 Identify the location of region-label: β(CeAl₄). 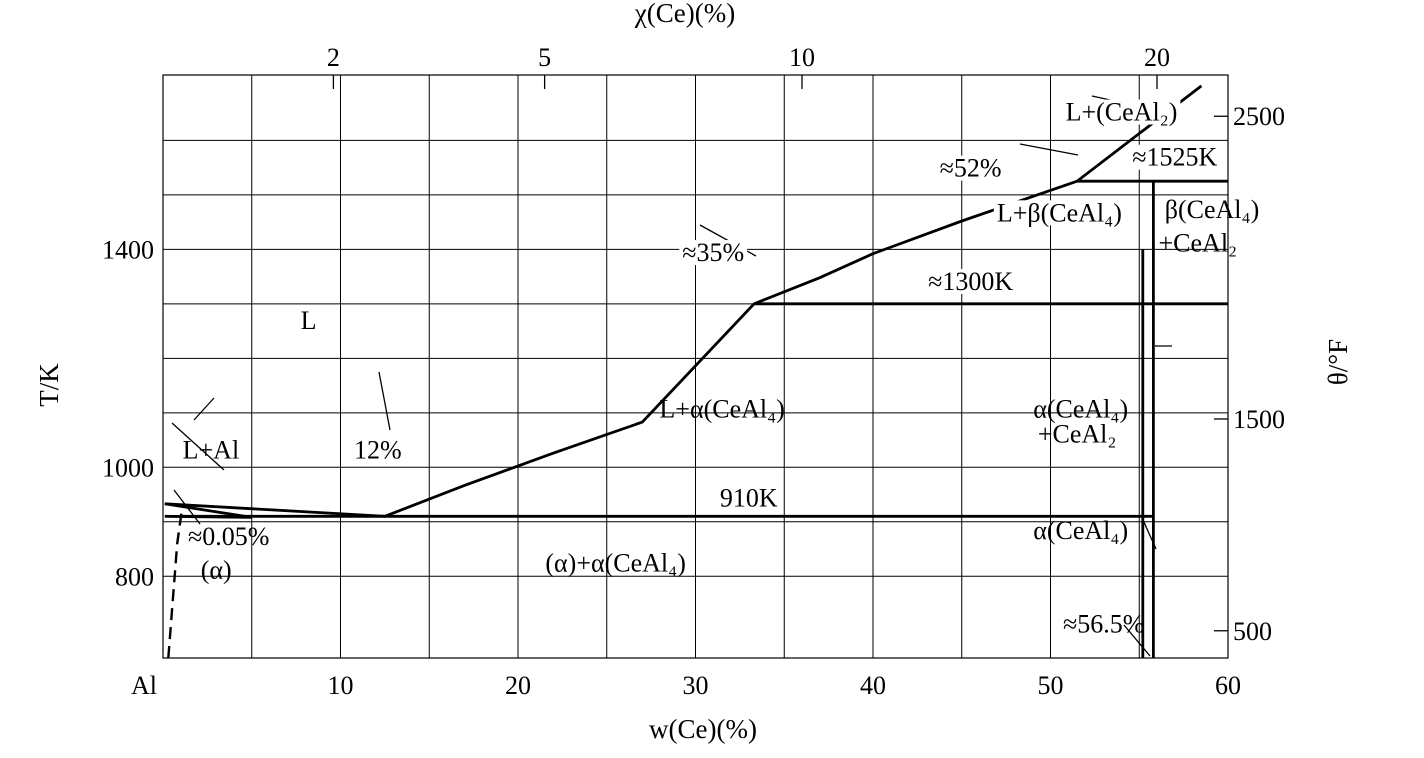
(1212, 209).